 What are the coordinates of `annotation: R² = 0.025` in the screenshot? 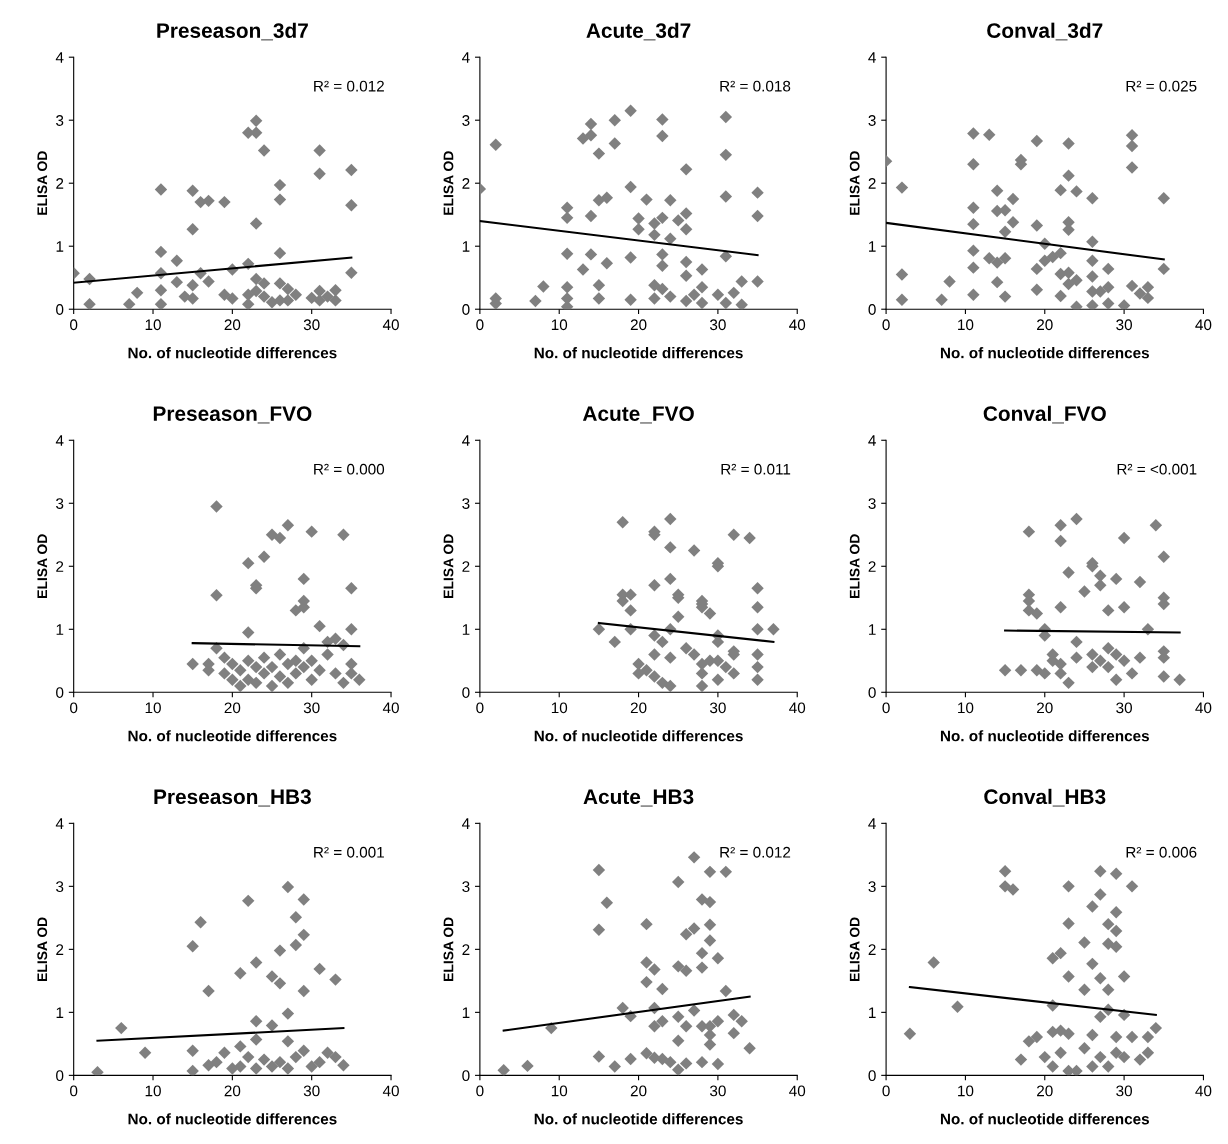 It's located at (1161, 86).